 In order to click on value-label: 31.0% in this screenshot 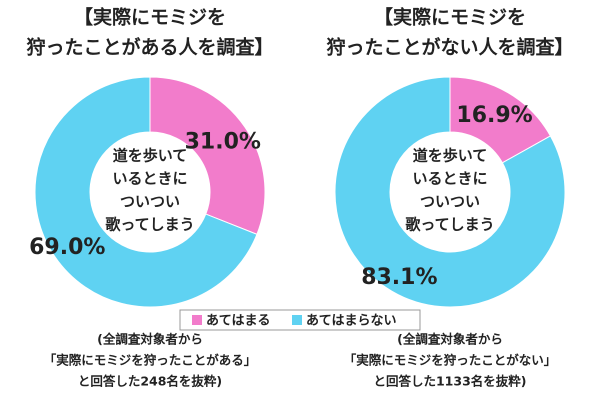, I will do `click(223, 142)`.